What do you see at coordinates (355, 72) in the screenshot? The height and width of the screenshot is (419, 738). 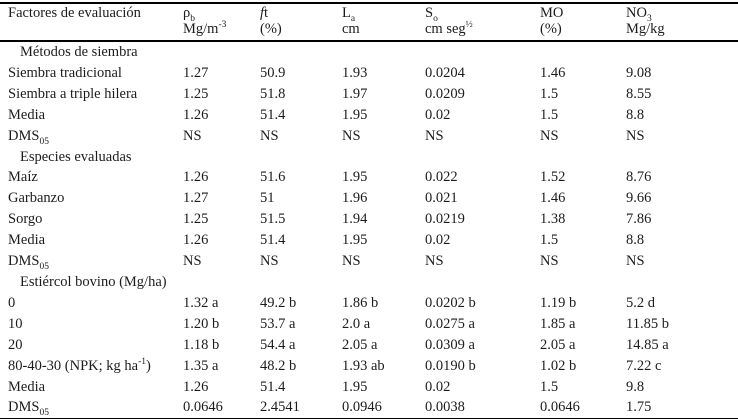 I see `cell-value: 1.93` at bounding box center [355, 72].